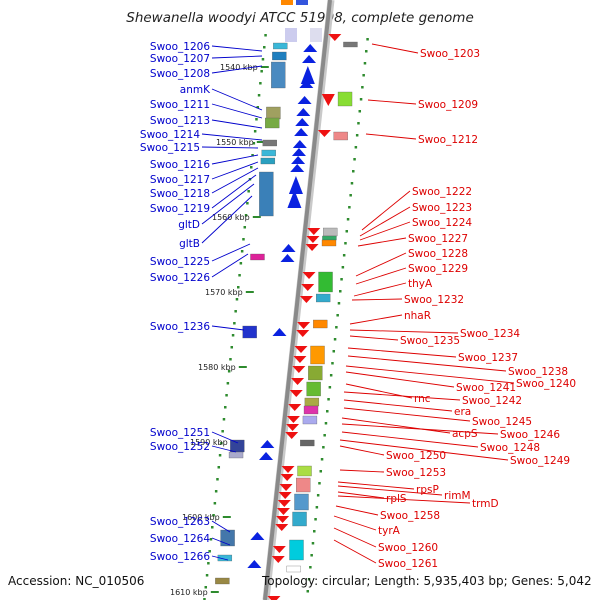 This screenshot has height=600, width=600. Describe the element at coordinates (465, 434) in the screenshot. I see `right-gene-label: acpS` at that location.